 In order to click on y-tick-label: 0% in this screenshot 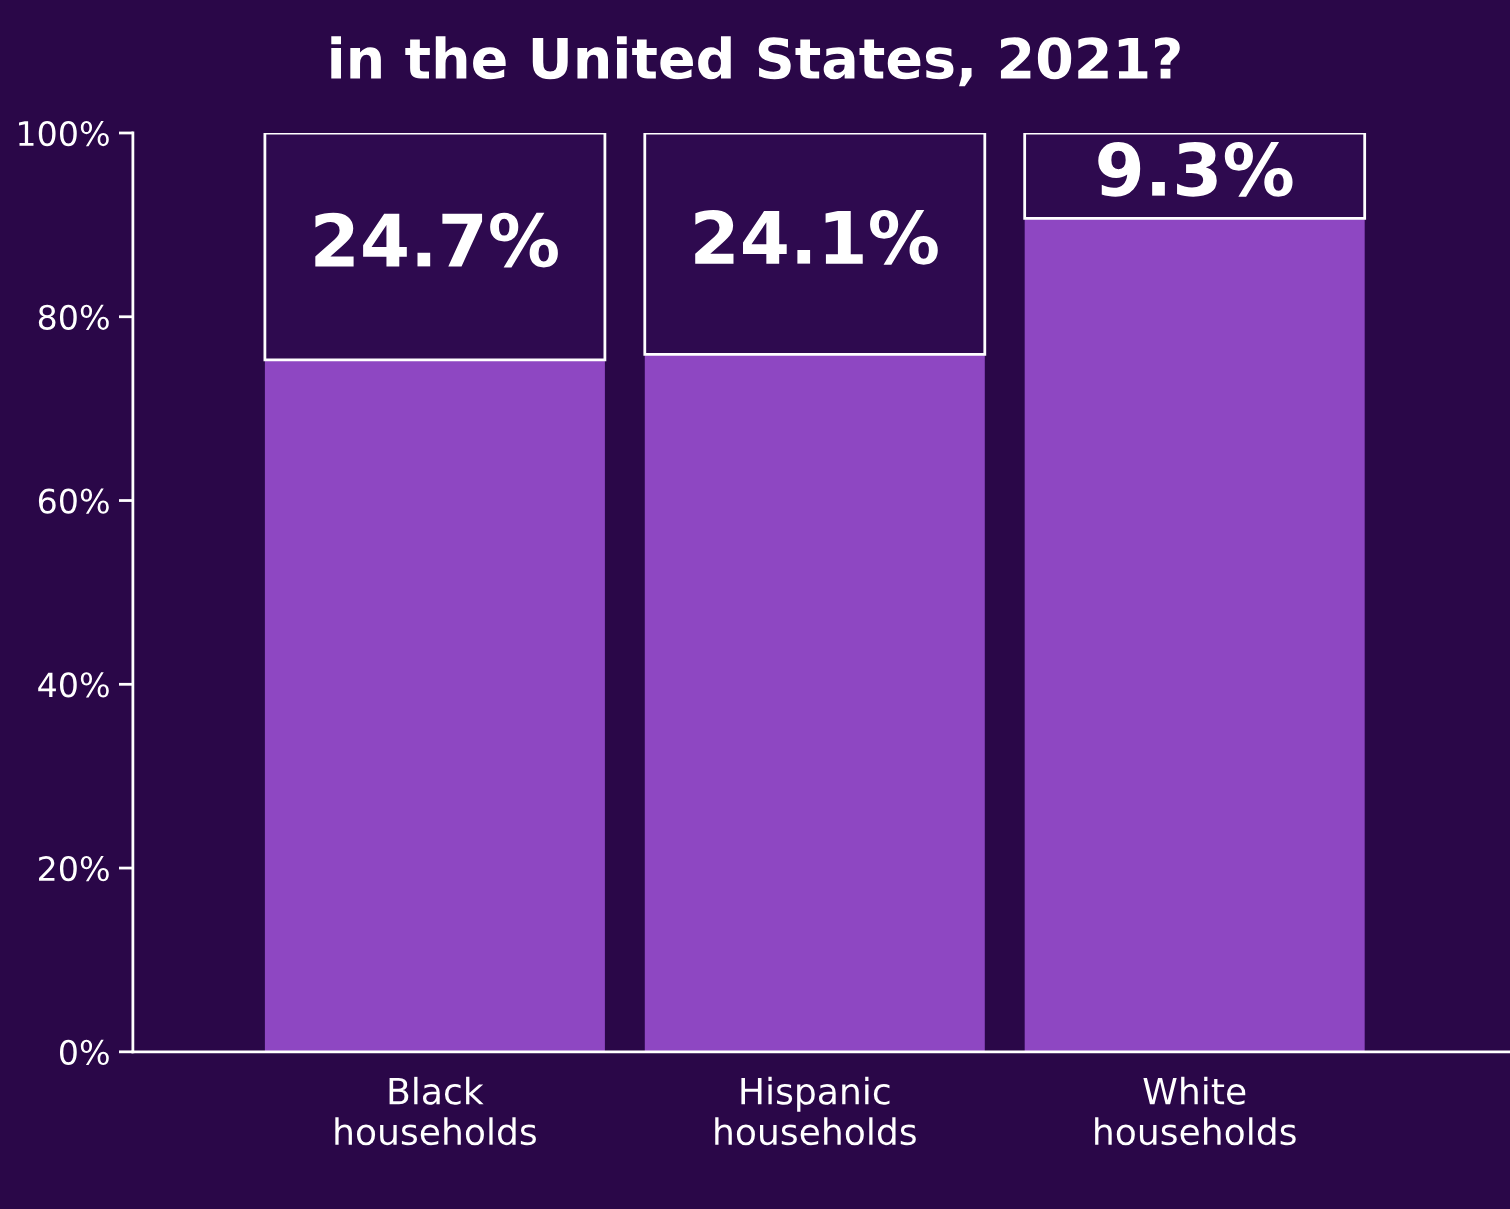, I will do `click(84, 1052)`.